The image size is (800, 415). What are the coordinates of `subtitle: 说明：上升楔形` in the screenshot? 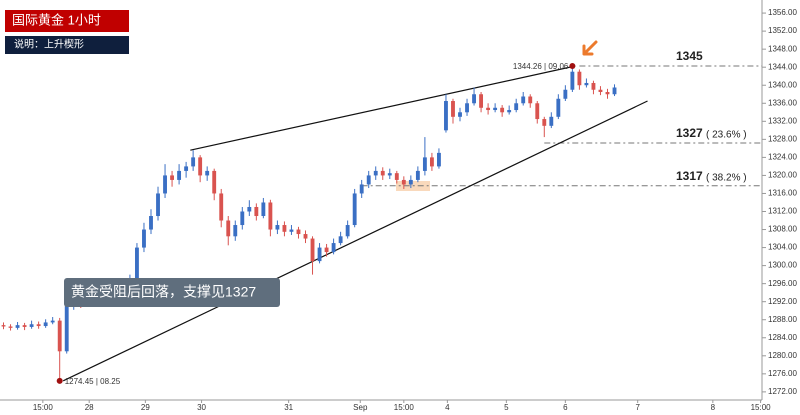 It's located at (49, 44).